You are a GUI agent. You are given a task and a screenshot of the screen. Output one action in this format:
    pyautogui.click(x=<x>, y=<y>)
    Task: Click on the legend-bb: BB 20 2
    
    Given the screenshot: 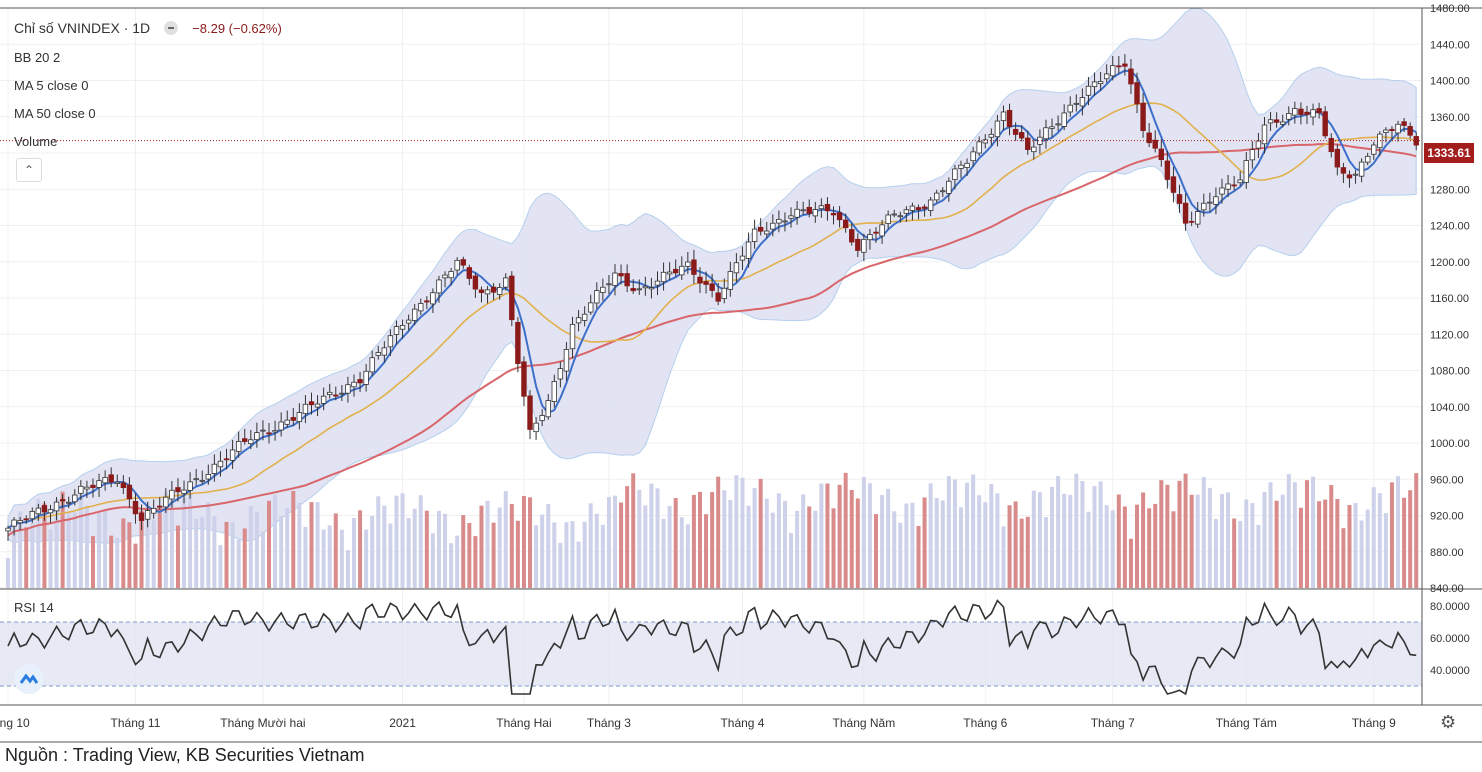 What is the action you would take?
    pyautogui.click(x=37, y=57)
    